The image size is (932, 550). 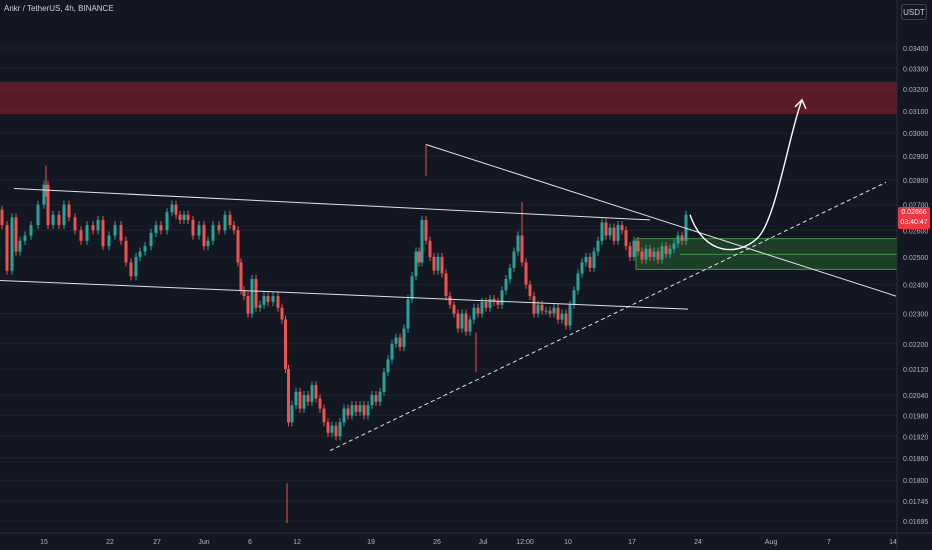 I want to click on x-tick-label: 19, so click(x=371, y=542).